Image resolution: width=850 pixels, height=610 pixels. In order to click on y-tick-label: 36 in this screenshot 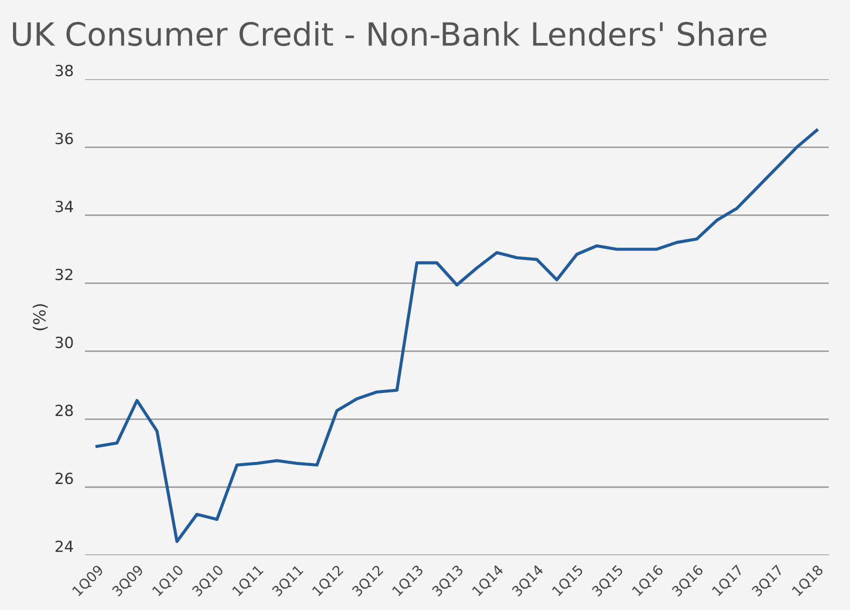, I will do `click(64, 138)`.